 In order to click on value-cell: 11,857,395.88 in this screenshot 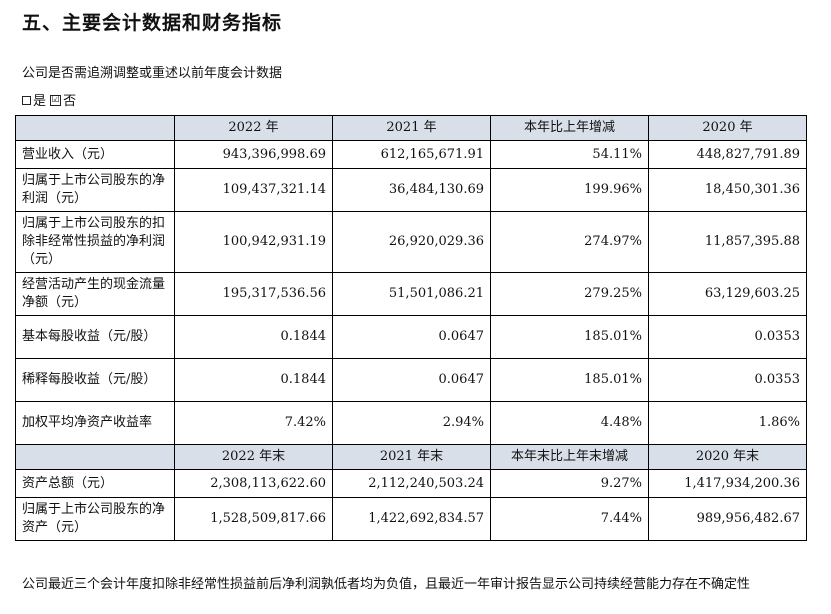, I will do `click(727, 242)`.